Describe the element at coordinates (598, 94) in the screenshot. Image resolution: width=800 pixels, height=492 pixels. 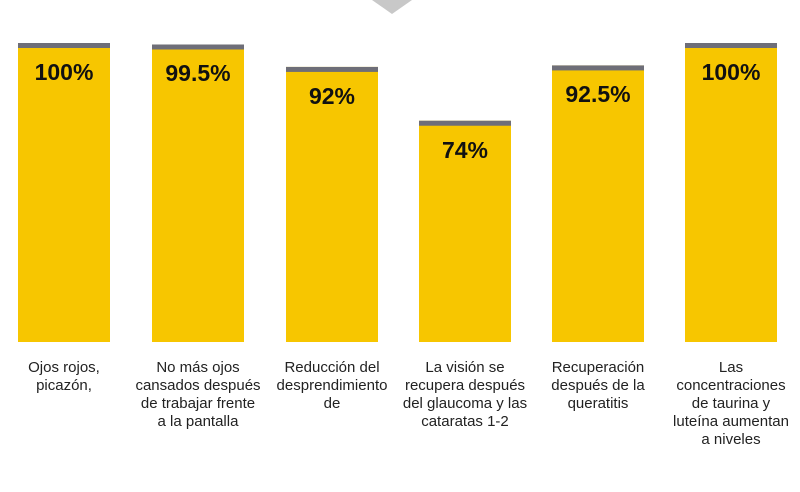
I see `bar-value-label-5: 92.5%` at that location.